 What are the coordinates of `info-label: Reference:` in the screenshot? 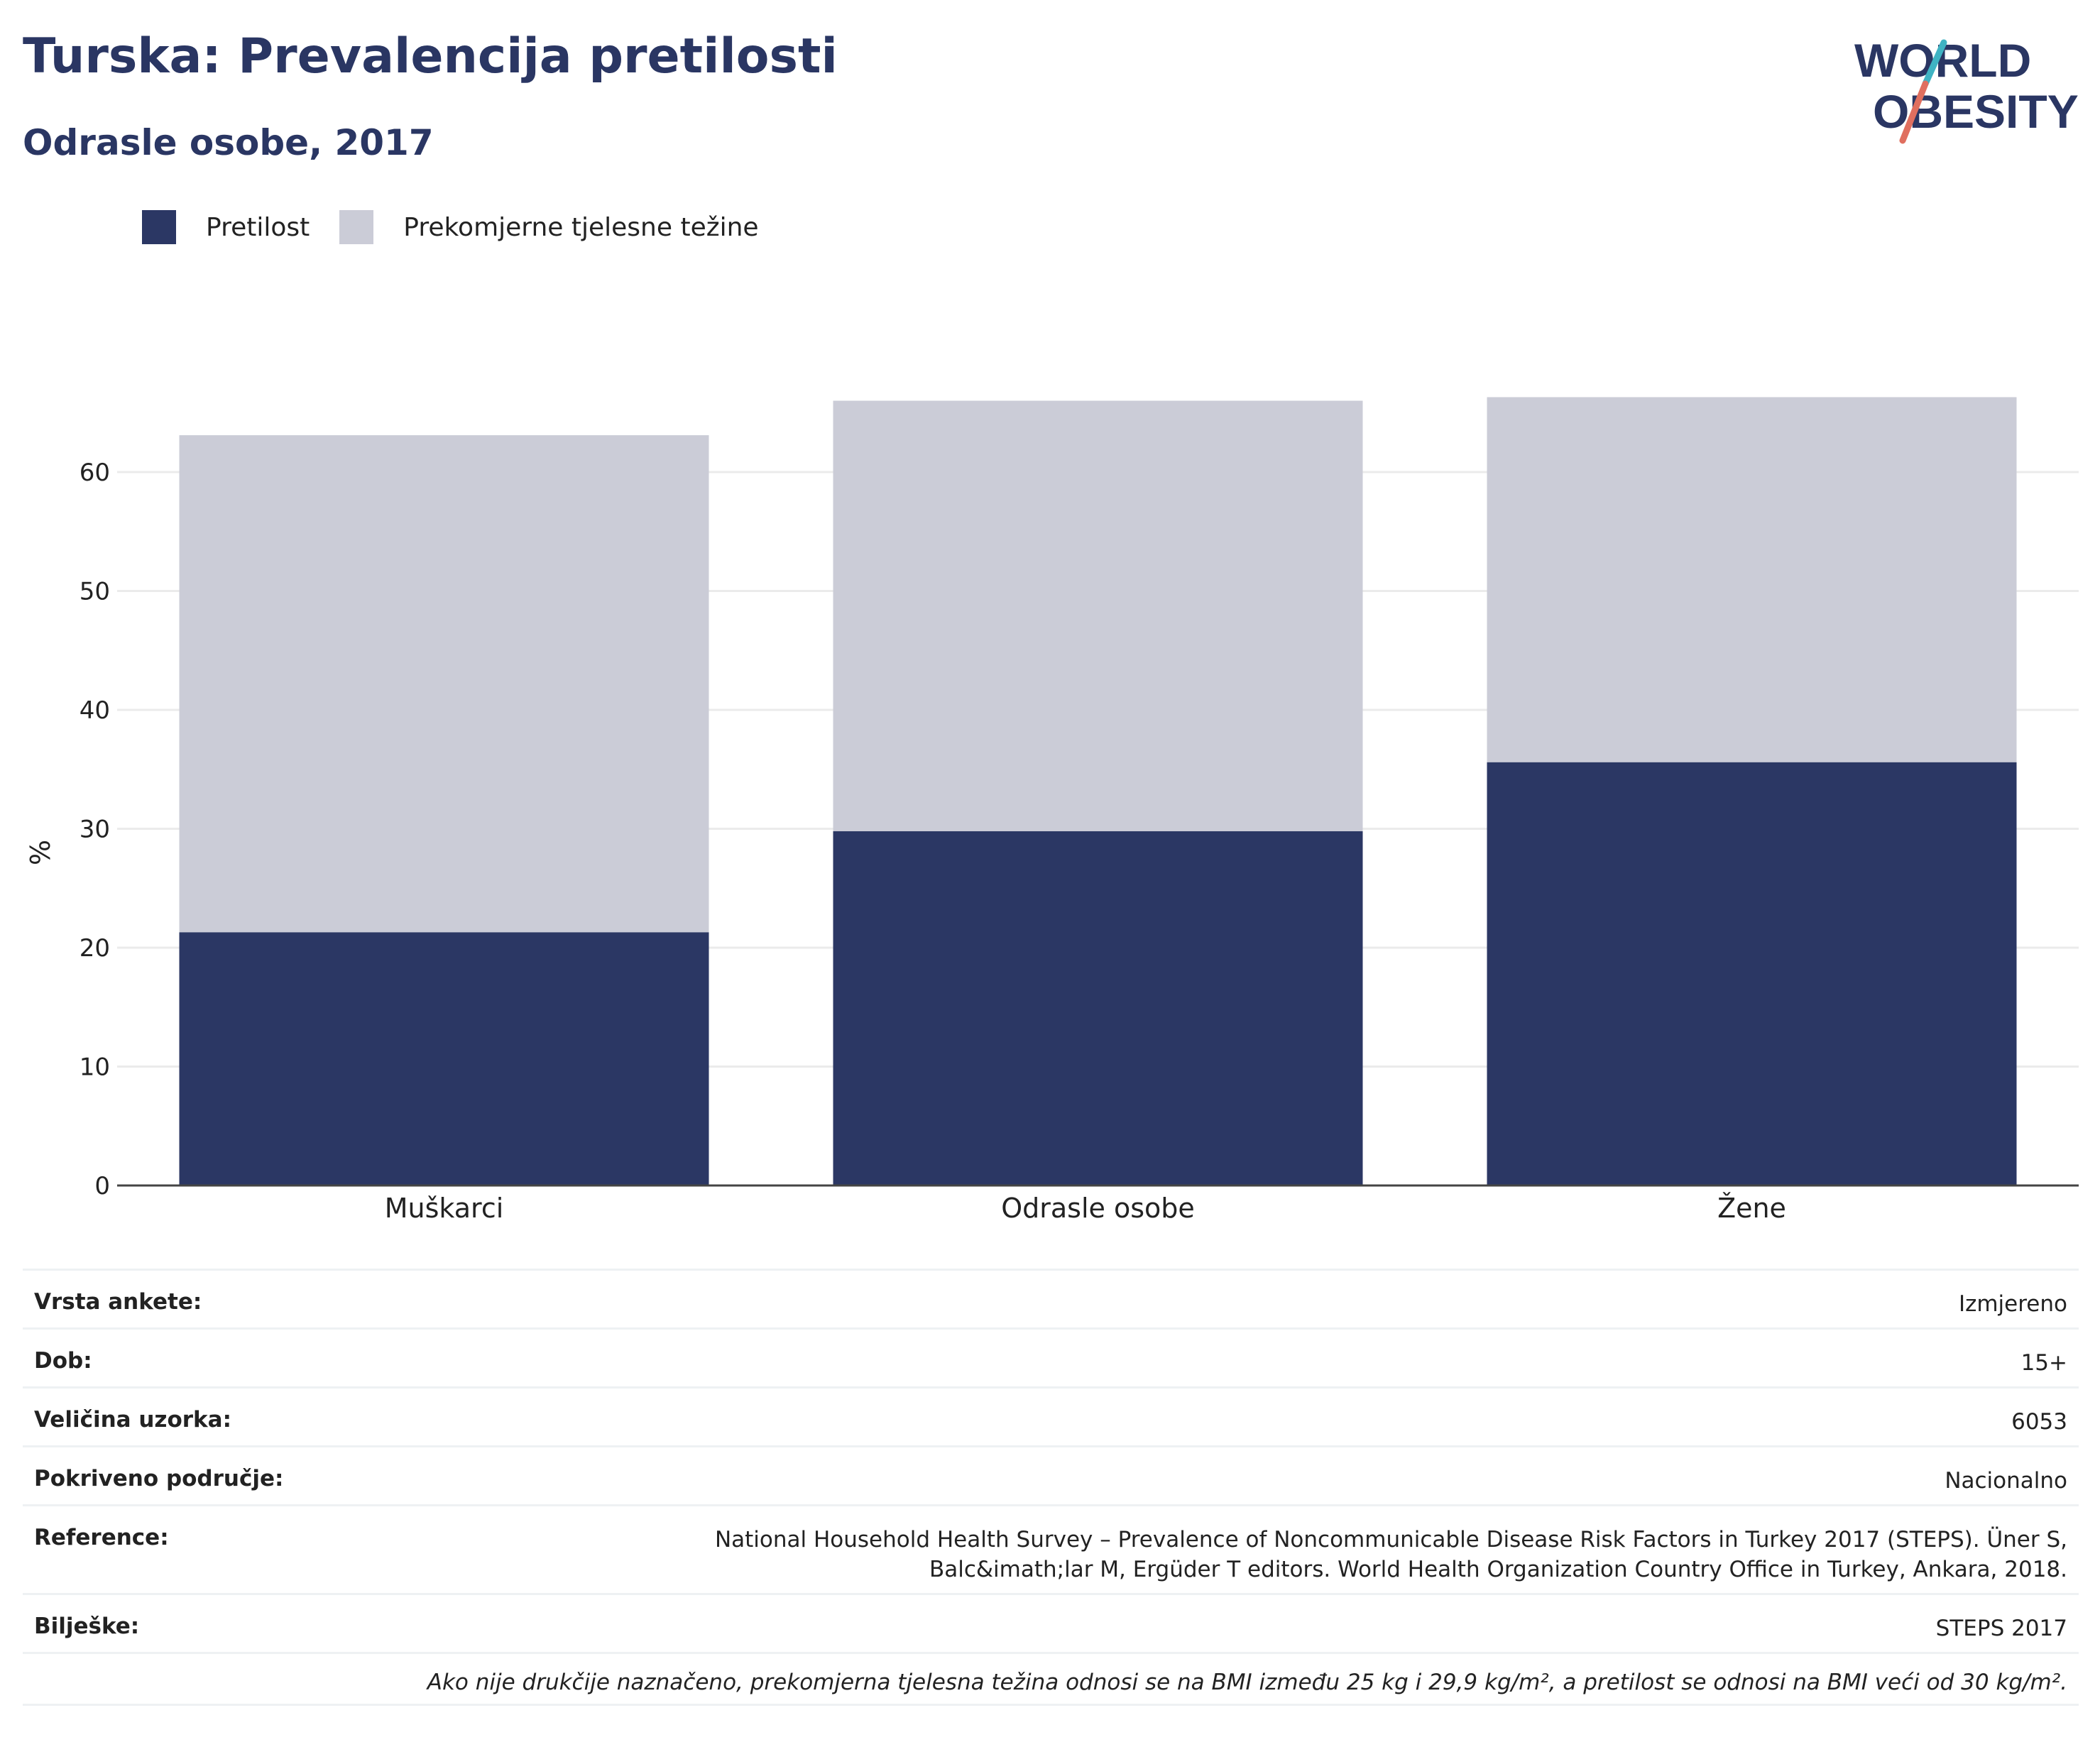 It's located at (101, 1537).